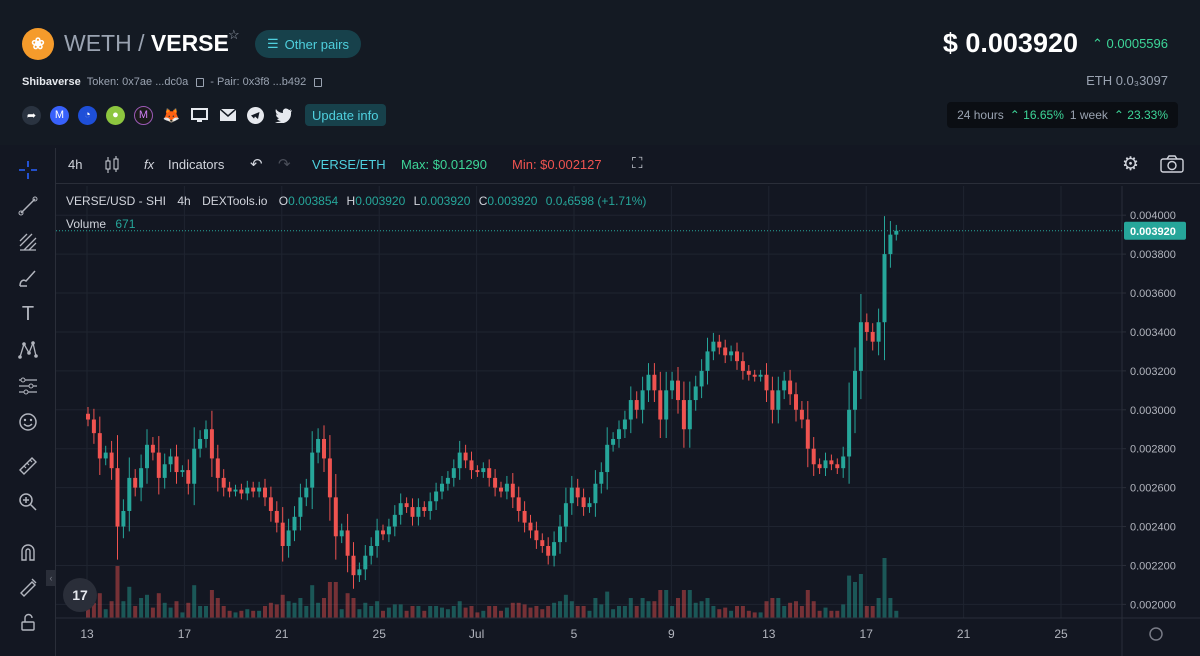 The height and width of the screenshot is (656, 1200). What do you see at coordinates (1131, 164) in the screenshot?
I see `settings-icon: ⚙` at bounding box center [1131, 164].